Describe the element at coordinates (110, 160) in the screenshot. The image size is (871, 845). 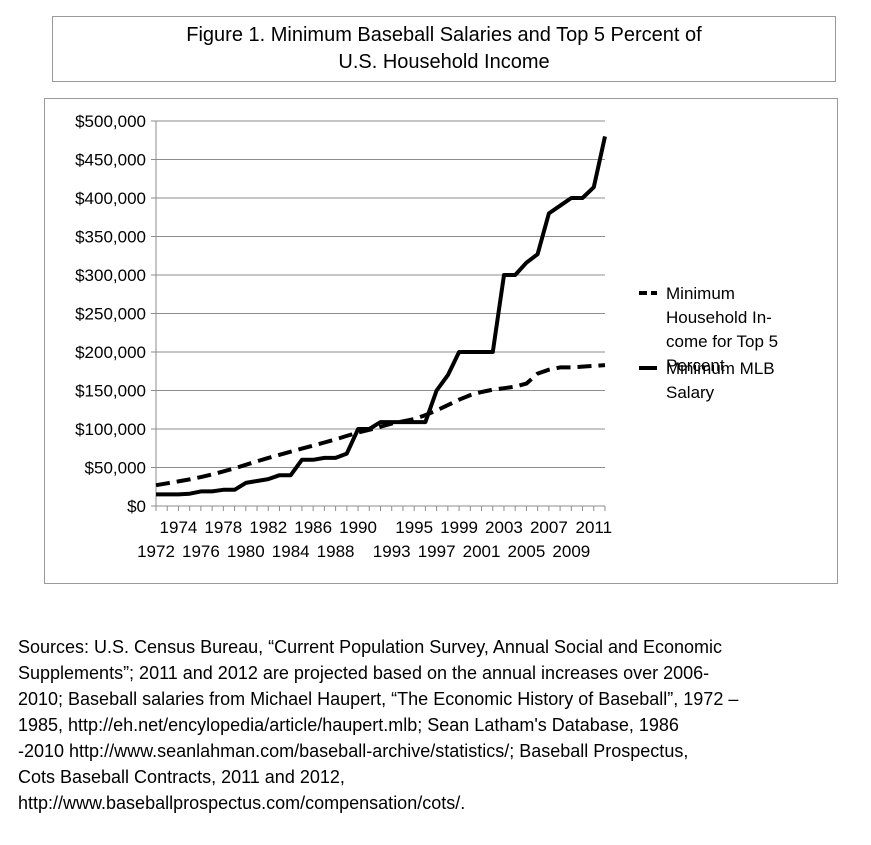
I see `y-tick-label: $450,000` at that location.